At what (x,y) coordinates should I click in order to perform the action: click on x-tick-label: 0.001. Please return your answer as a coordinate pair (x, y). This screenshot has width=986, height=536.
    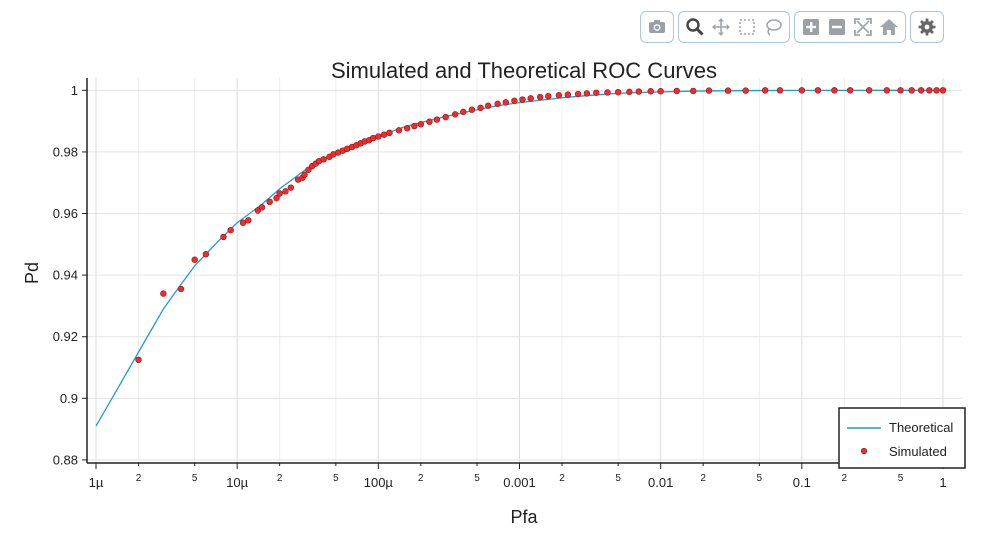
    Looking at the image, I should click on (519, 482).